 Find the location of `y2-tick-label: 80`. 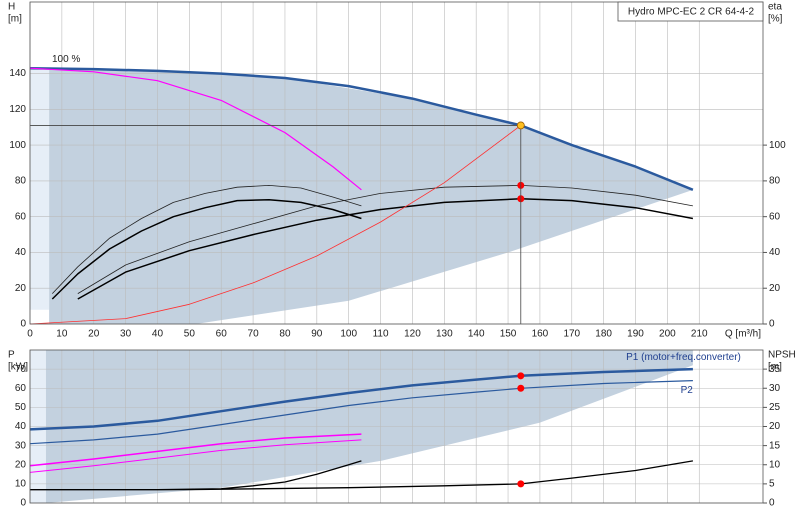

y2-tick-label: 80 is located at coordinates (775, 181).